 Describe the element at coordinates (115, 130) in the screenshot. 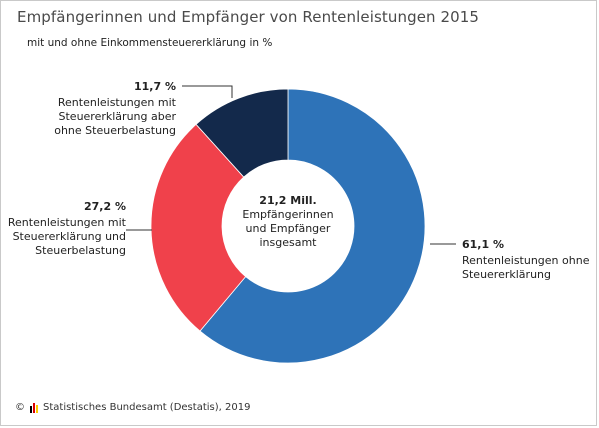

I see `slice-category-label-2: ohne Steuerbelastung` at that location.